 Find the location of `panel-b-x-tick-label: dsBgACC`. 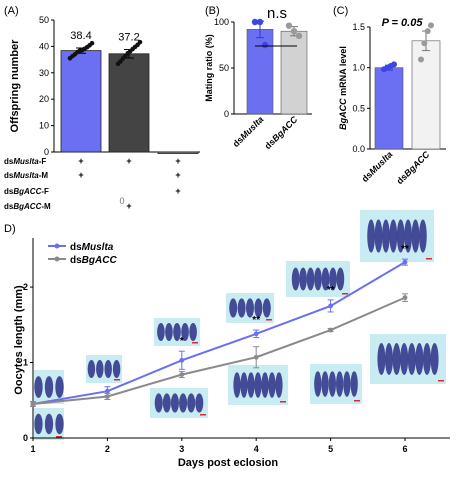

panel-b-x-tick-label: dsBgACC is located at coordinates (281, 132).